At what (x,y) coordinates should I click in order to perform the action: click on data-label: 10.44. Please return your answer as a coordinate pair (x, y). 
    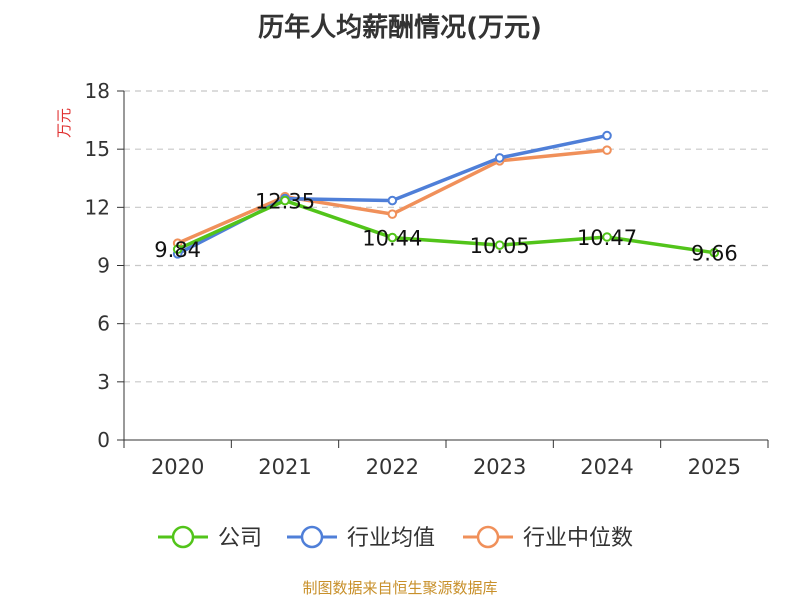
    Looking at the image, I should click on (392, 239).